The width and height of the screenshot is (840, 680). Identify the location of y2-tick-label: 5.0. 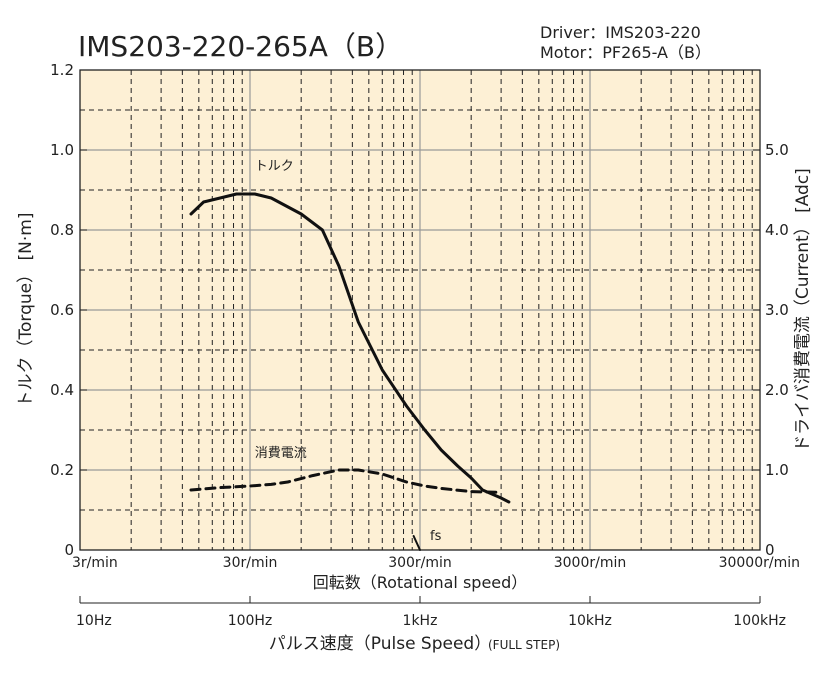
(777, 150).